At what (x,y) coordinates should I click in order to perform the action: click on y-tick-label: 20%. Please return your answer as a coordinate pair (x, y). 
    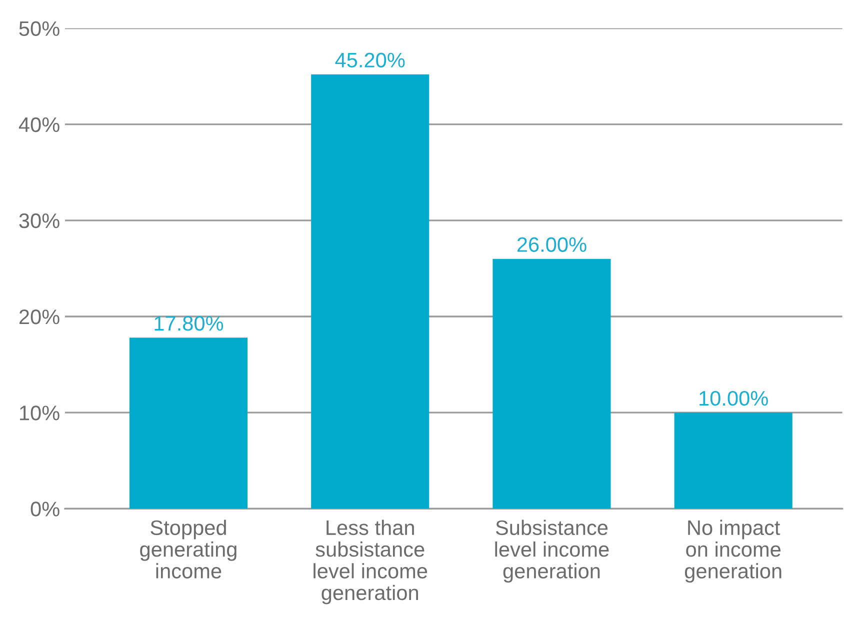
    Looking at the image, I should click on (39, 317).